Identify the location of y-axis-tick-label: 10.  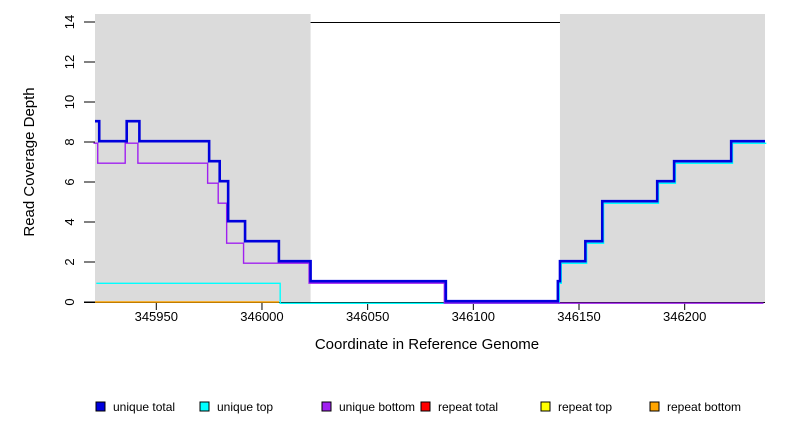
(69, 102).